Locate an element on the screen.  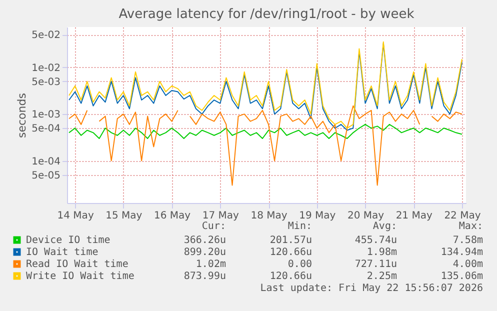
x-tick-label: 22 May is located at coordinates (462, 216).